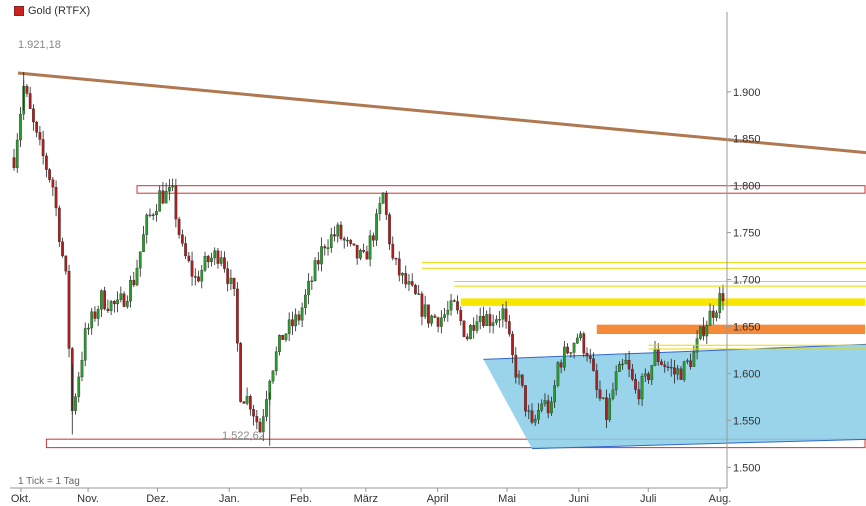 The image size is (866, 506). What do you see at coordinates (243, 436) in the screenshot?
I see `low-price-label: 1.522,62` at bounding box center [243, 436].